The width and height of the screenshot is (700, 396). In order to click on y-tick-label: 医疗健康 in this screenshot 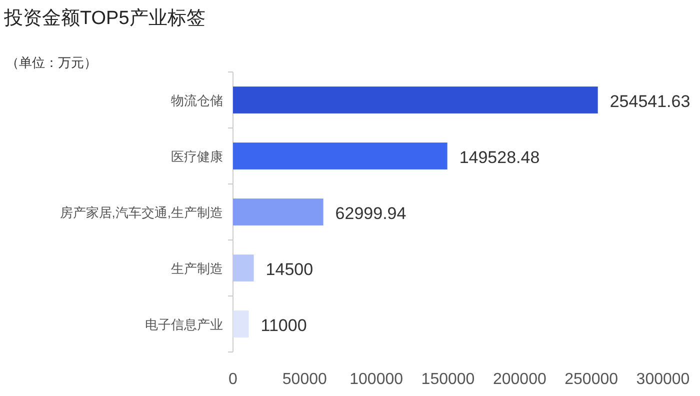, I will do `click(197, 156)`.